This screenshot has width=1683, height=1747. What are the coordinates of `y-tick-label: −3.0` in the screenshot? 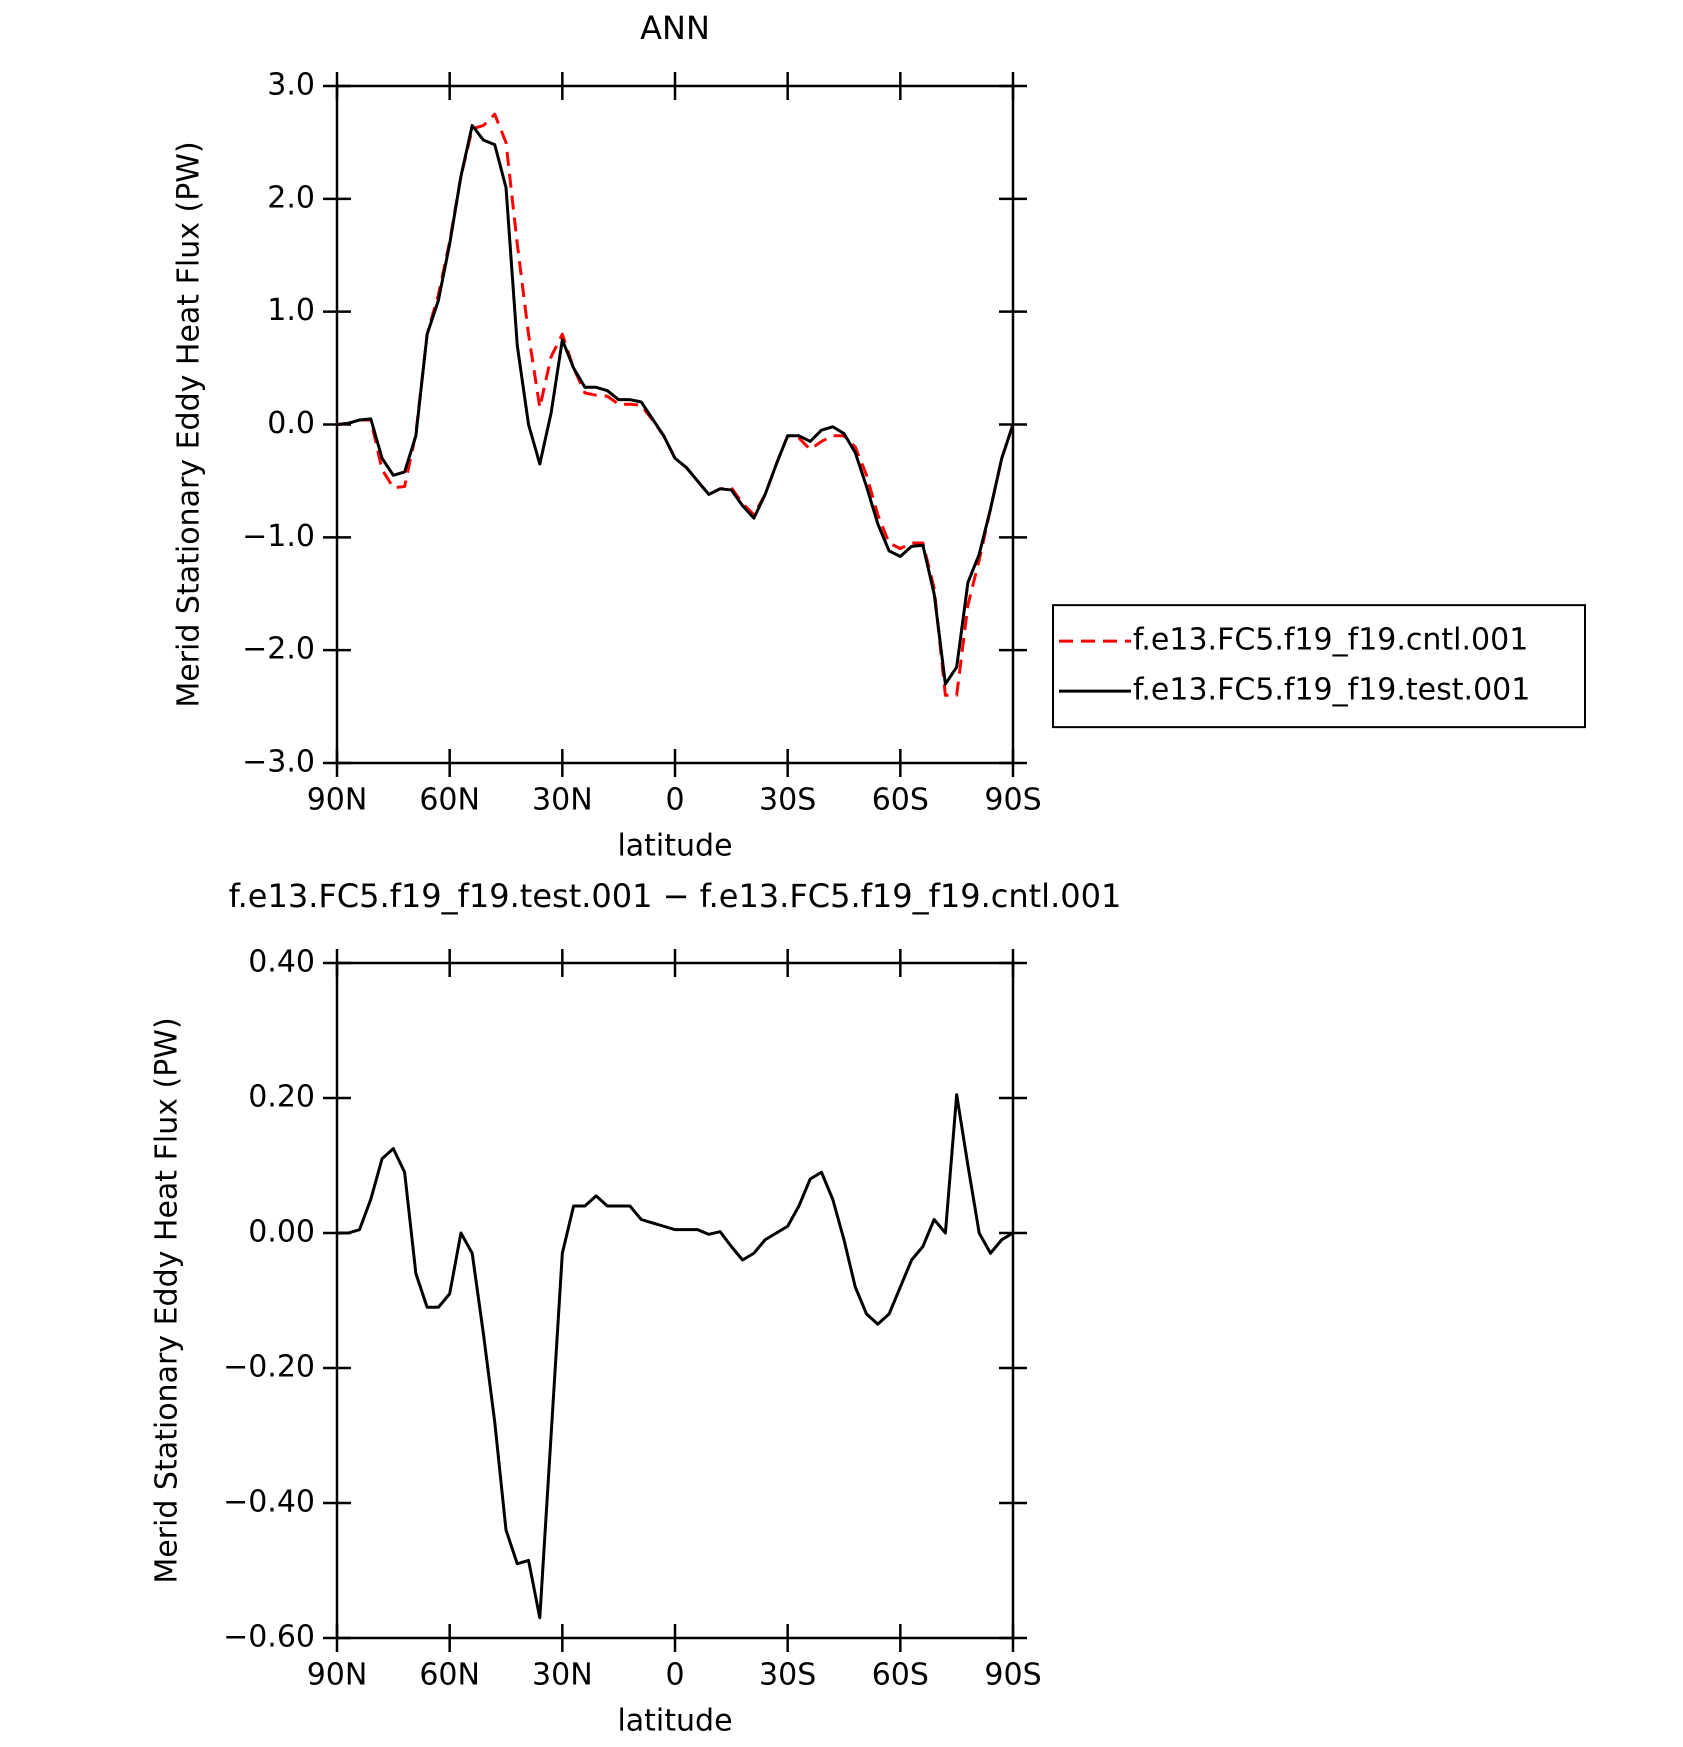 It's located at (278, 762).